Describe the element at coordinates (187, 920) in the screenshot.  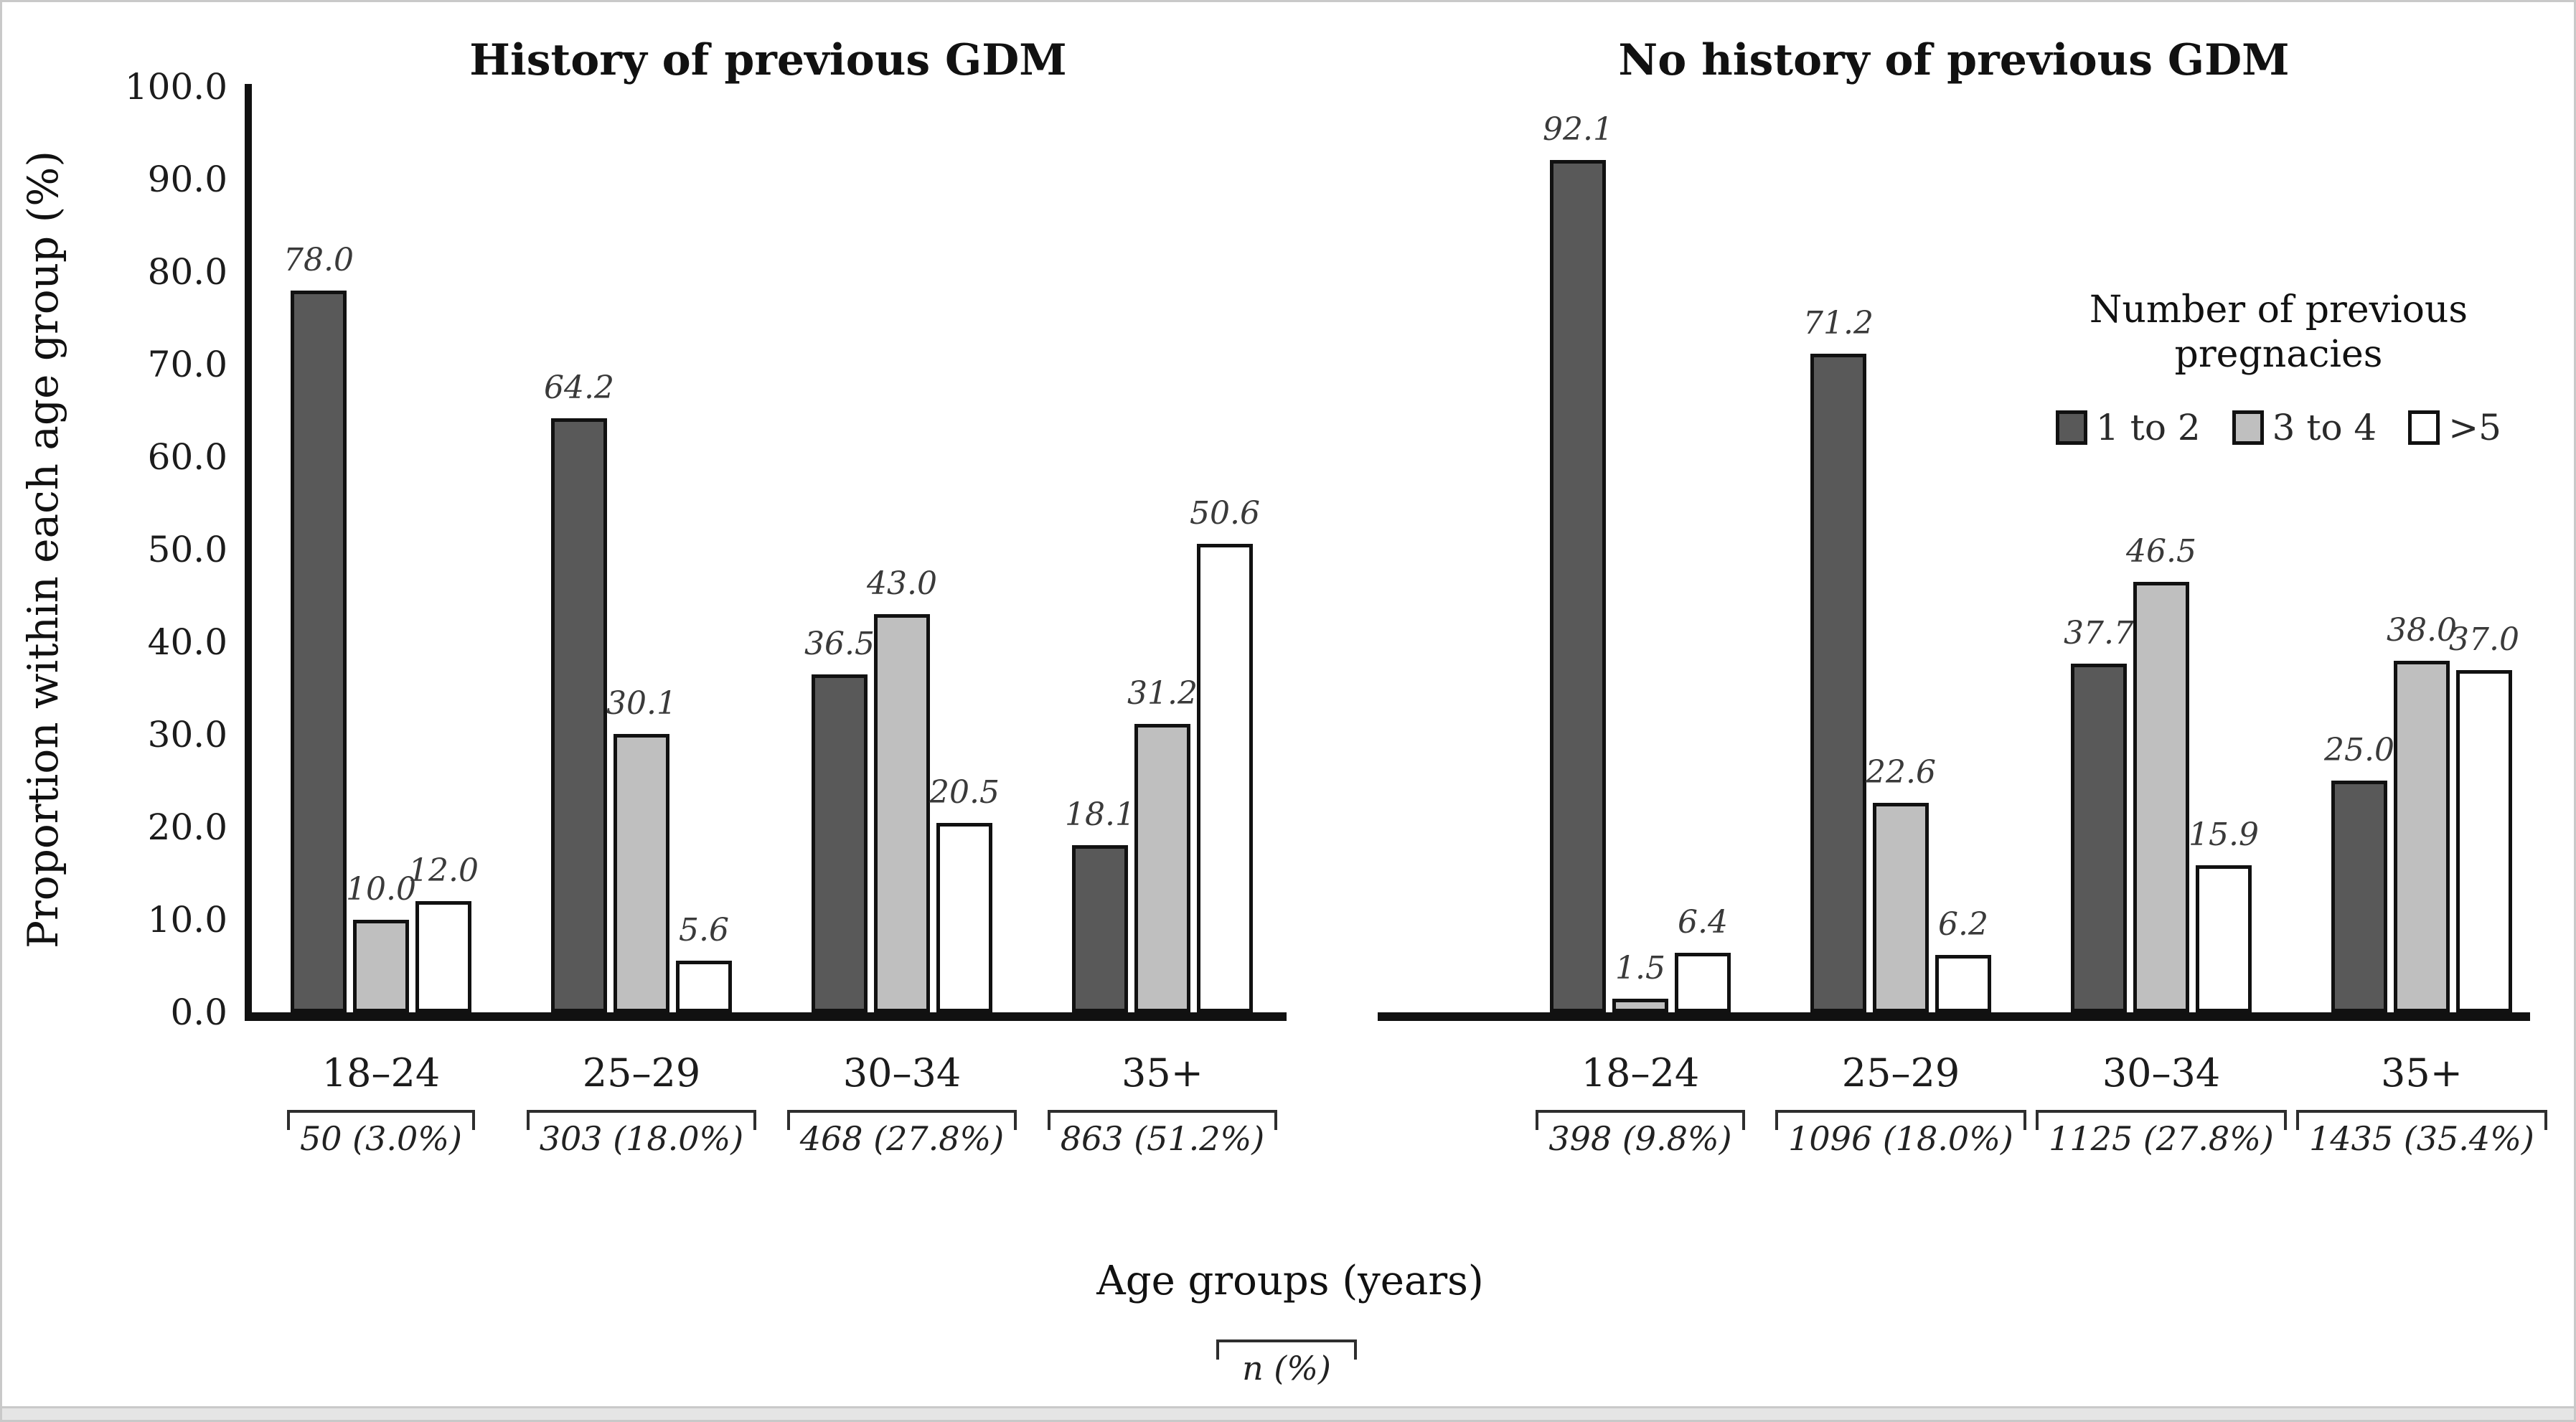
I see `y-tick-label: 10.0` at that location.